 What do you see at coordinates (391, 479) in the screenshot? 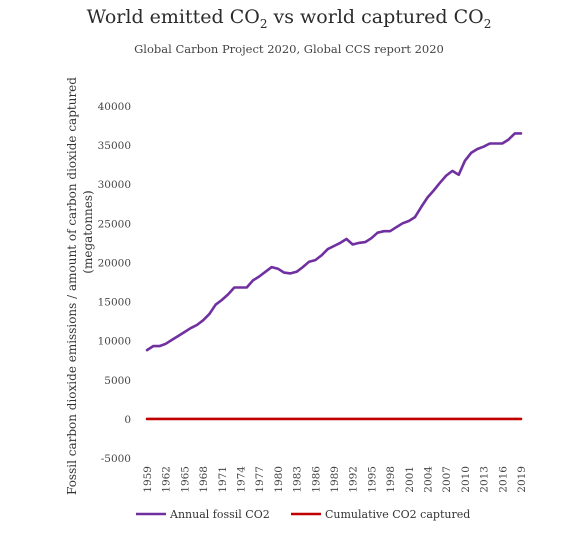
I see `x-tick-label: 1998` at bounding box center [391, 479].